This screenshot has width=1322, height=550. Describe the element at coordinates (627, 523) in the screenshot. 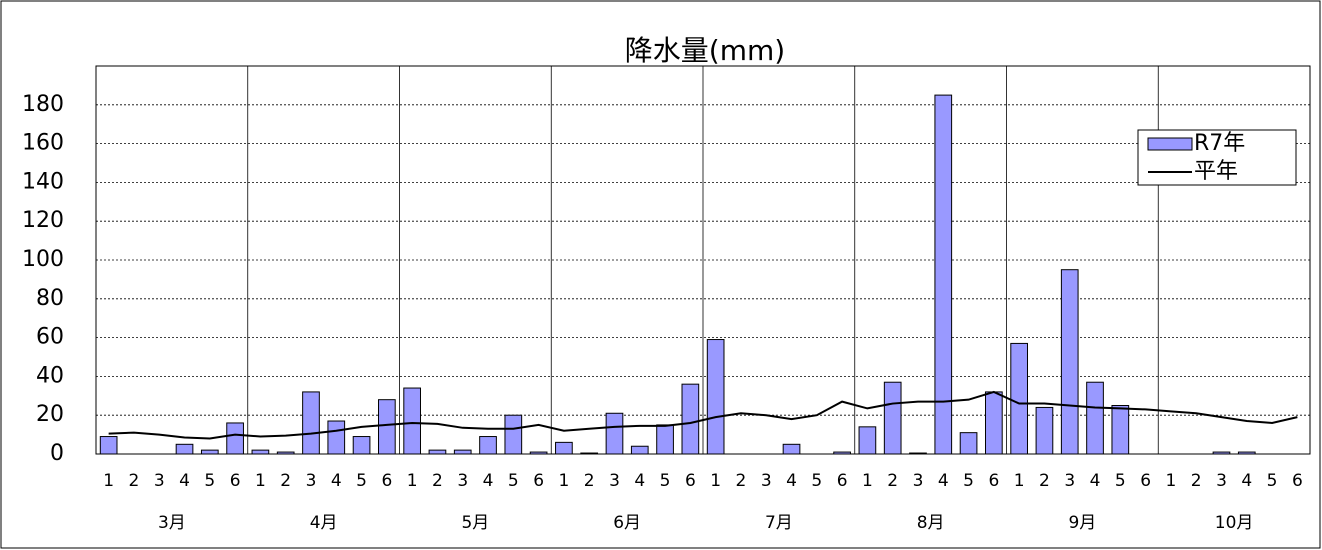

I see `month-label: 6月` at that location.